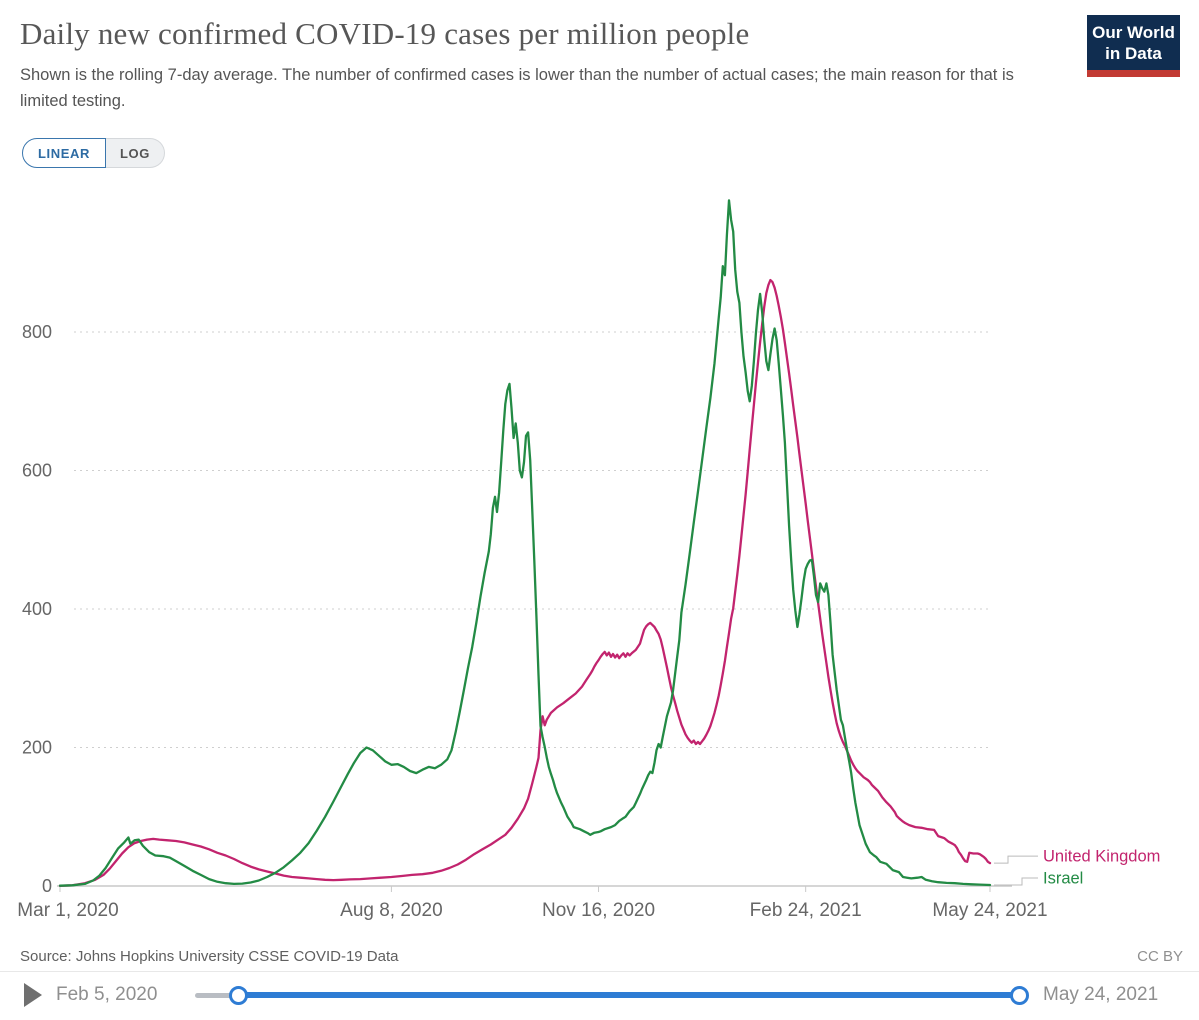 The image size is (1199, 1020). I want to click on x-tick-label-0: Mar 1, 2020, so click(67, 910).